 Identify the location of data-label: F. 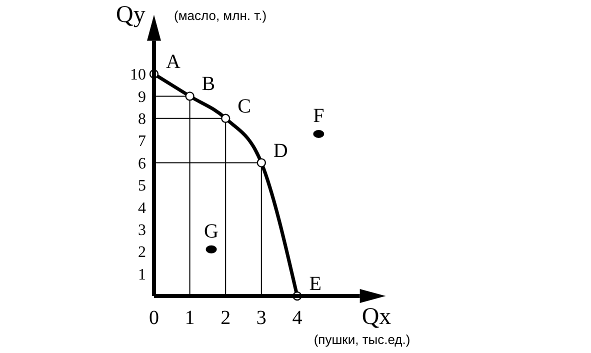
(318, 115).